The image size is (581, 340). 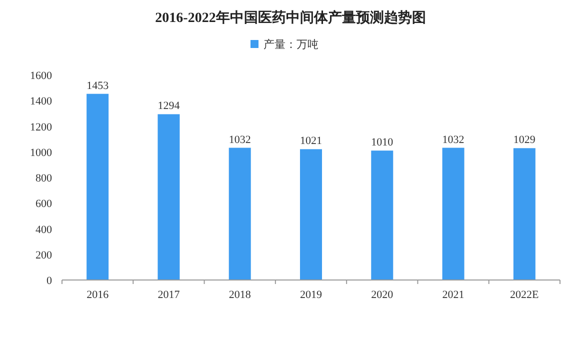 I want to click on y-tick-label: 600, so click(x=44, y=204).